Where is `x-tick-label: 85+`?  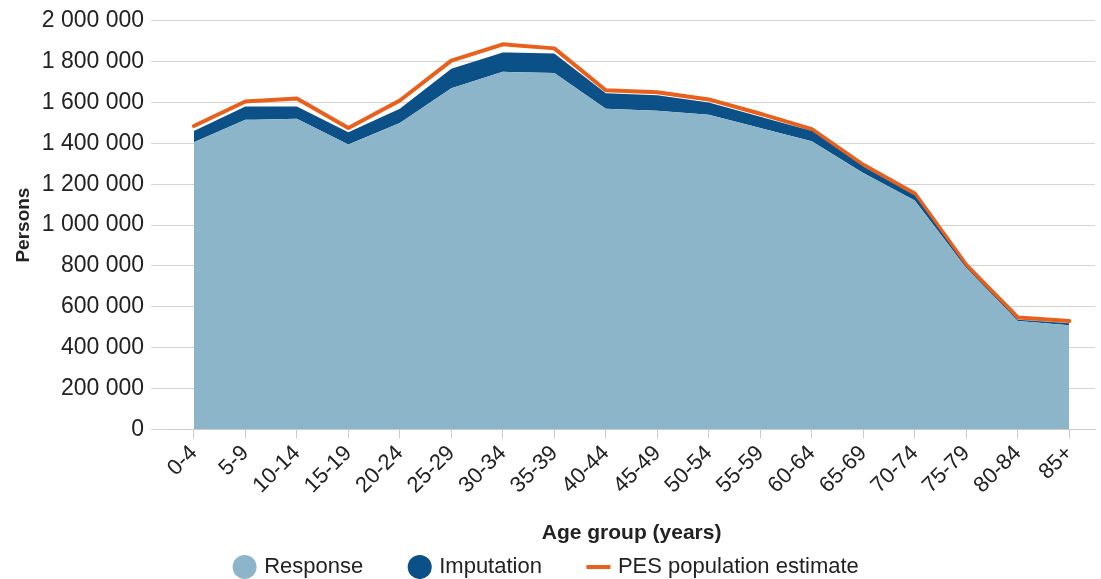 x-tick-label: 85+ is located at coordinates (1055, 461).